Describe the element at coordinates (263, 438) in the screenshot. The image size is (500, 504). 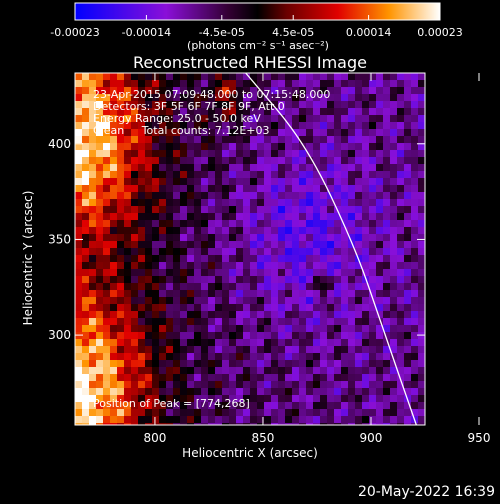
I see `x-tick-label: 850` at that location.